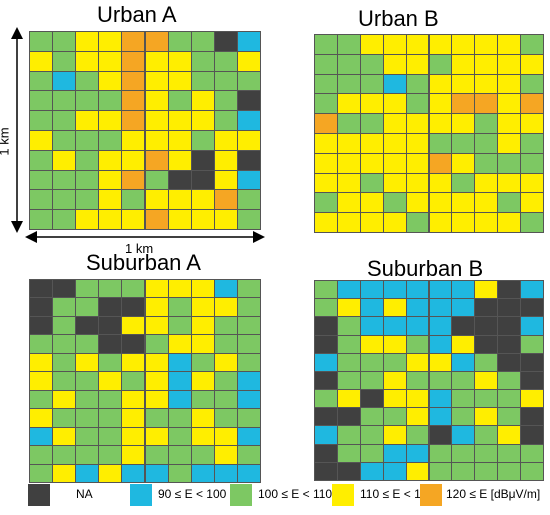 Image resolution: width=550 pixels, height=515 pixels. I want to click on title-suburban-a: Suburban A, so click(143, 262).